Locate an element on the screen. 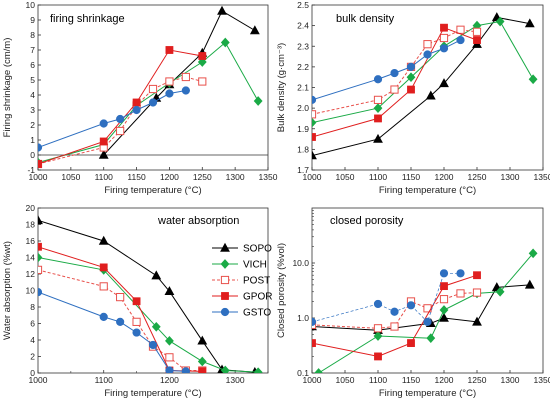 The image size is (550, 402). series-line-vich is located at coordinates (148, 102).